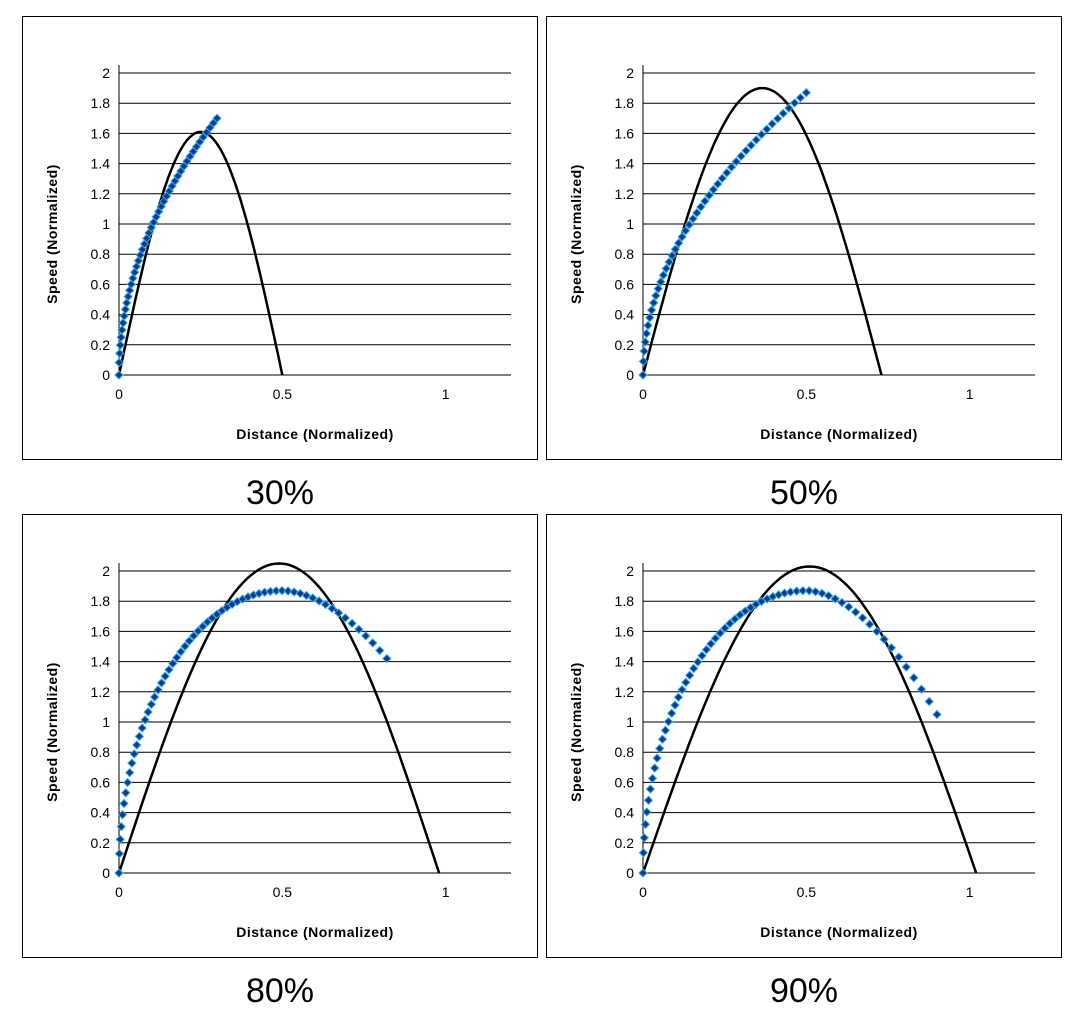  Describe the element at coordinates (630, 571) in the screenshot. I see `y-tick-label: 2` at that location.